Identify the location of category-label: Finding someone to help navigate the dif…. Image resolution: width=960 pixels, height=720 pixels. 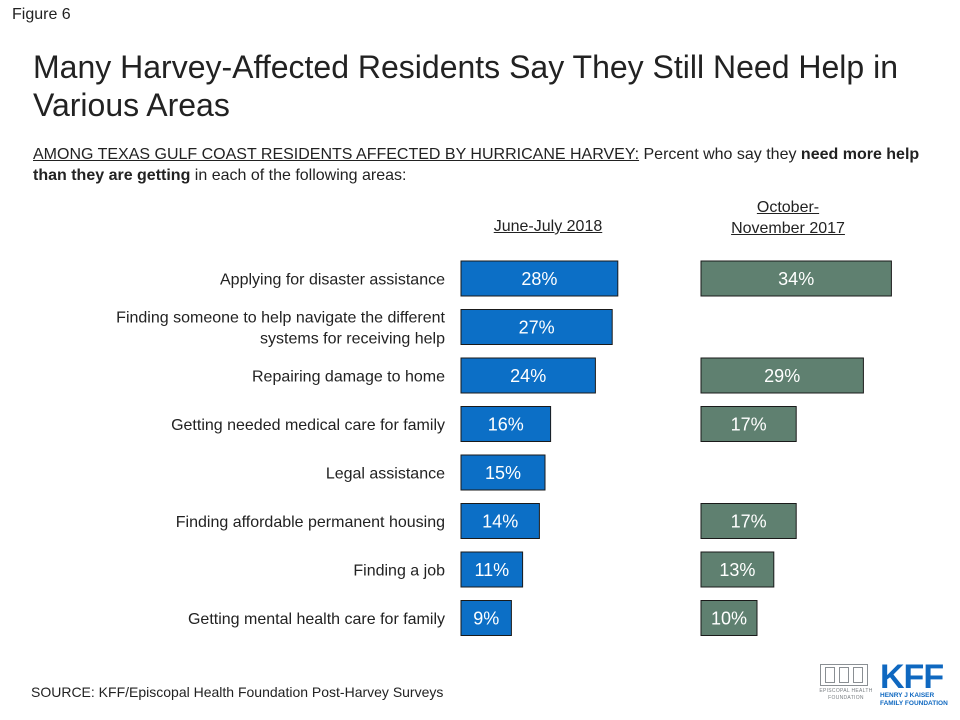
(280, 329).